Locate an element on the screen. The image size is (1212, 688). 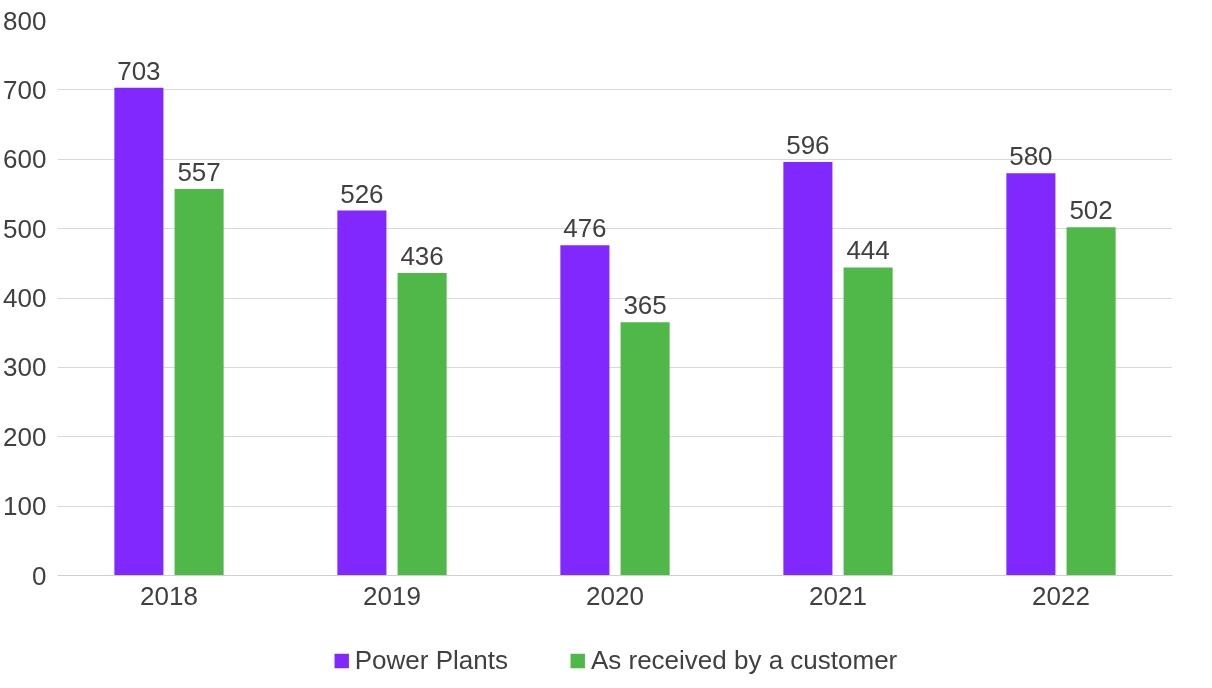
data-label: 436 is located at coordinates (422, 256).